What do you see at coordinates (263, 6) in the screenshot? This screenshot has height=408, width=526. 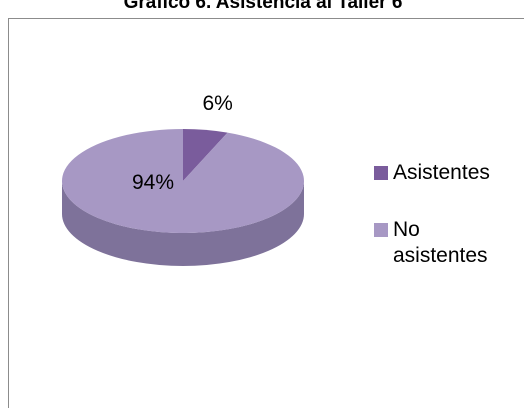 I see `chart-title: Gráfico 6. Asistencia al Taller 6` at bounding box center [263, 6].